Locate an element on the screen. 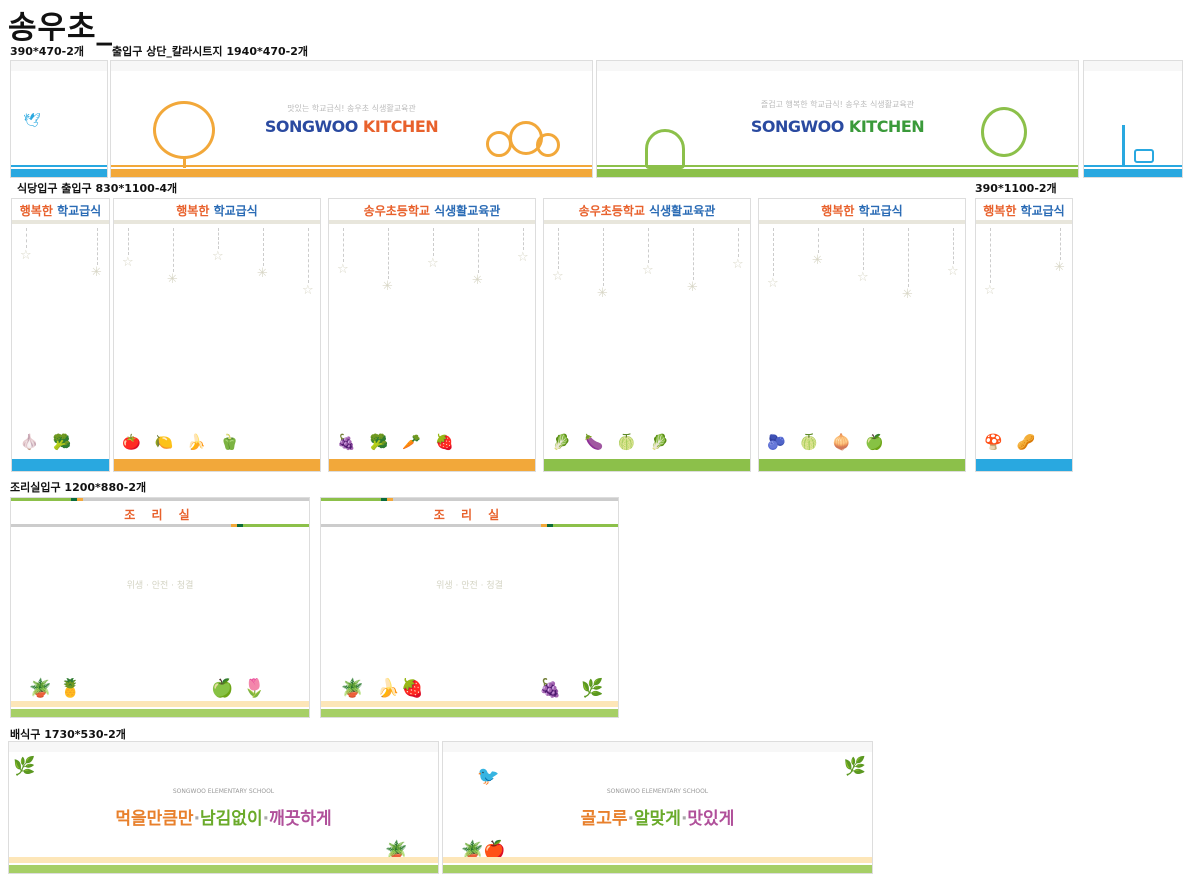 The image size is (1193, 885). flower-icon: 🌷 is located at coordinates (254, 688).